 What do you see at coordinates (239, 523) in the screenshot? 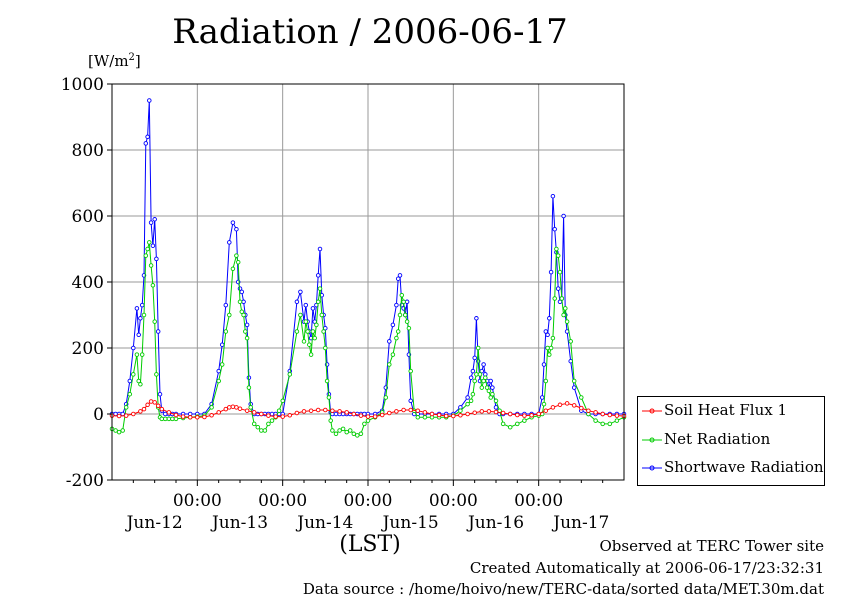
I see `day-label: Jun-13` at bounding box center [239, 523].